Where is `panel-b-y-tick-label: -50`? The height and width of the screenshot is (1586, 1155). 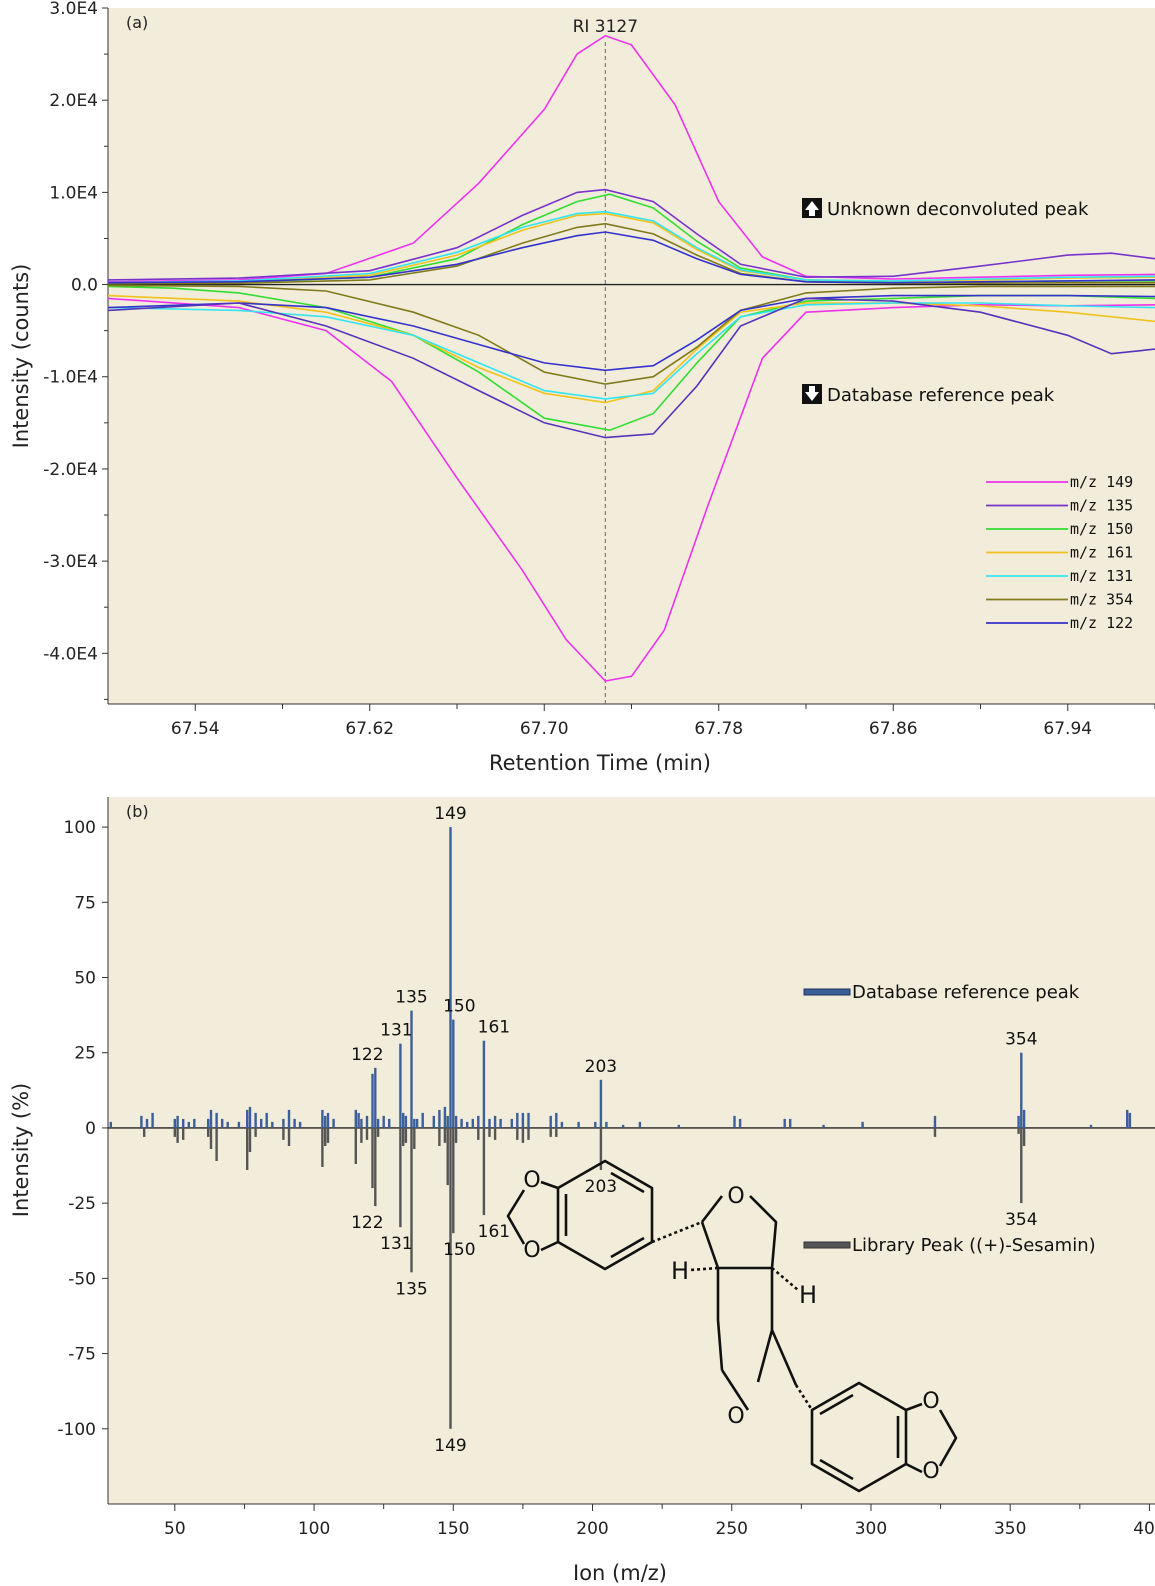
panel-b-y-tick-label: -50 is located at coordinates (82, 1279).